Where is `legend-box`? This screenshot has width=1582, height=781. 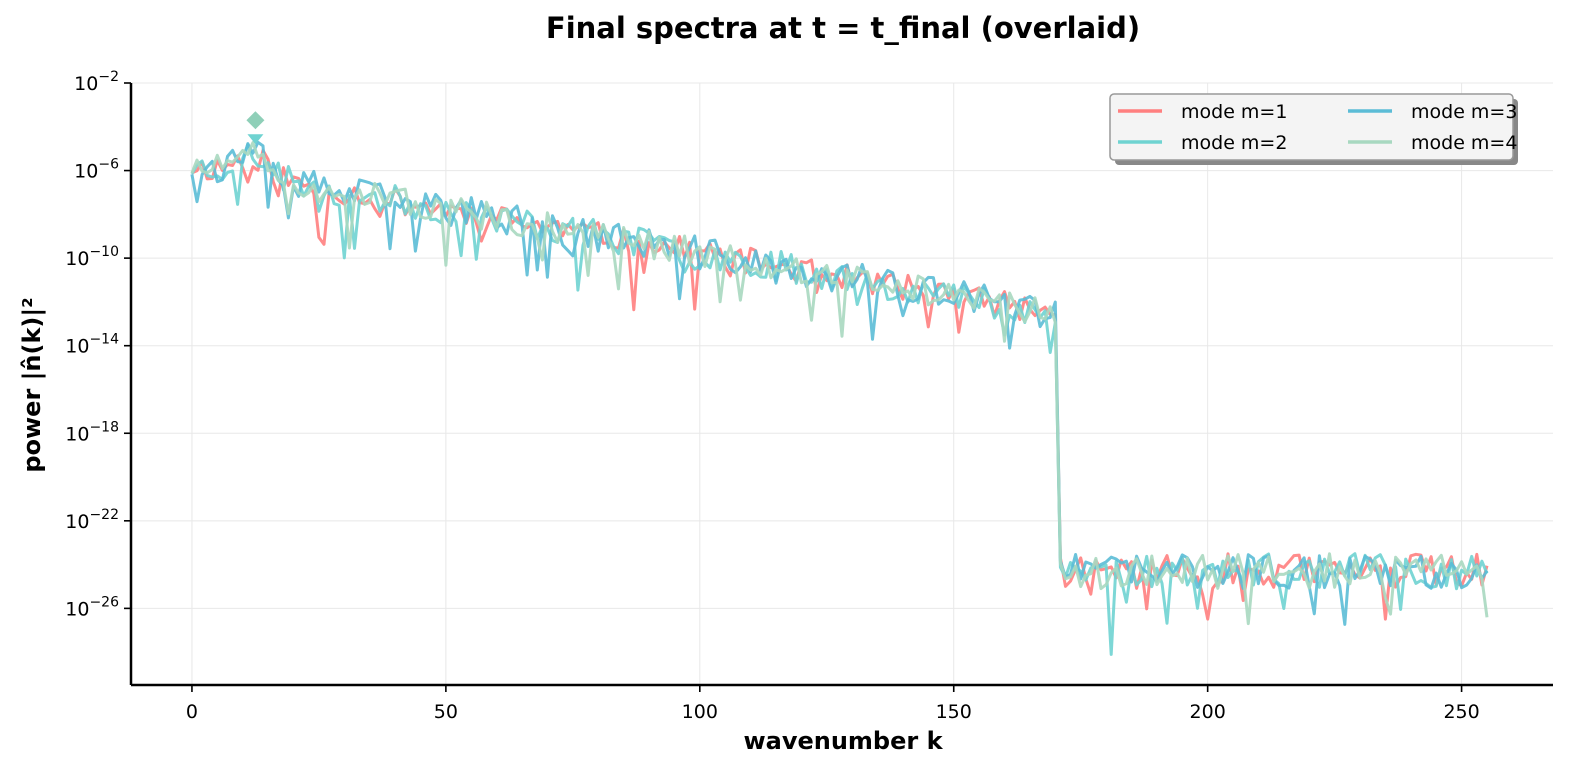 legend-box is located at coordinates (1311, 127).